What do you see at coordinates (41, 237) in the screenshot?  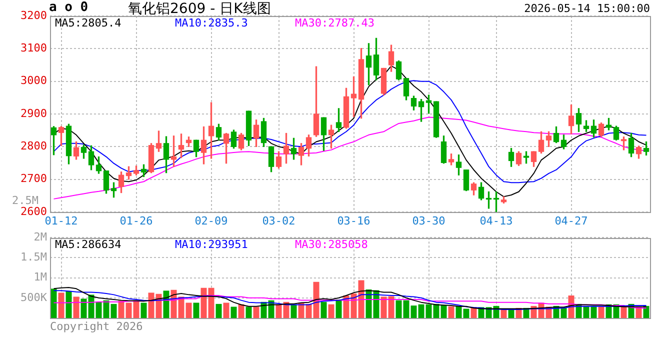 I see `y-tick-label: 2M` at bounding box center [41, 237].